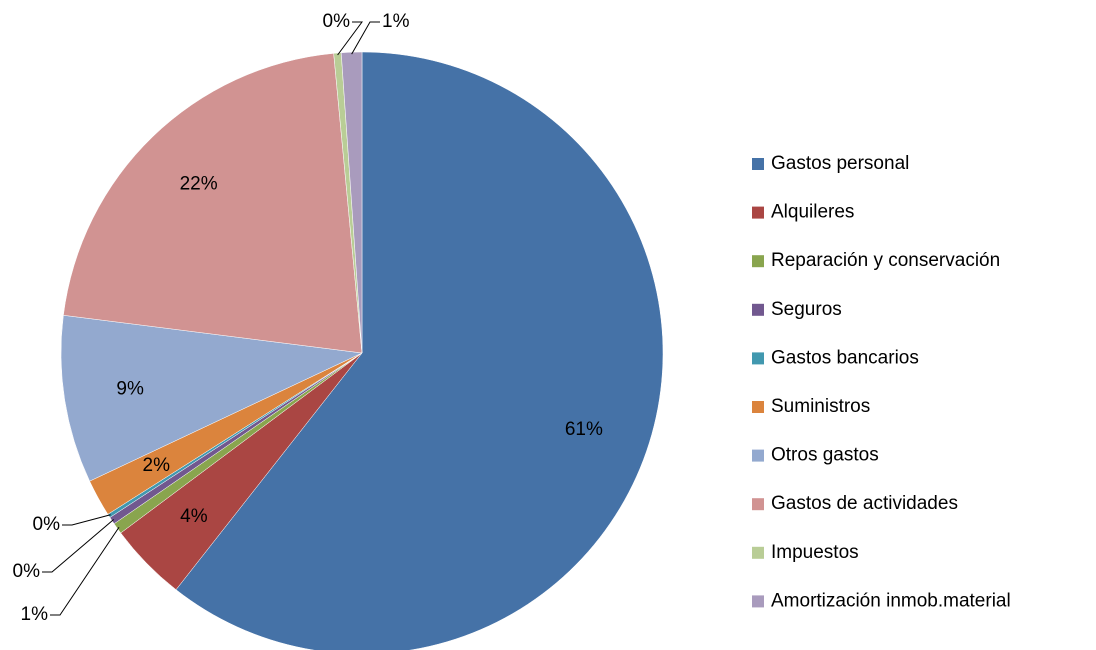 The image size is (1096, 650). What do you see at coordinates (885, 260) in the screenshot?
I see `legend-label: Reparación y conservación` at bounding box center [885, 260].